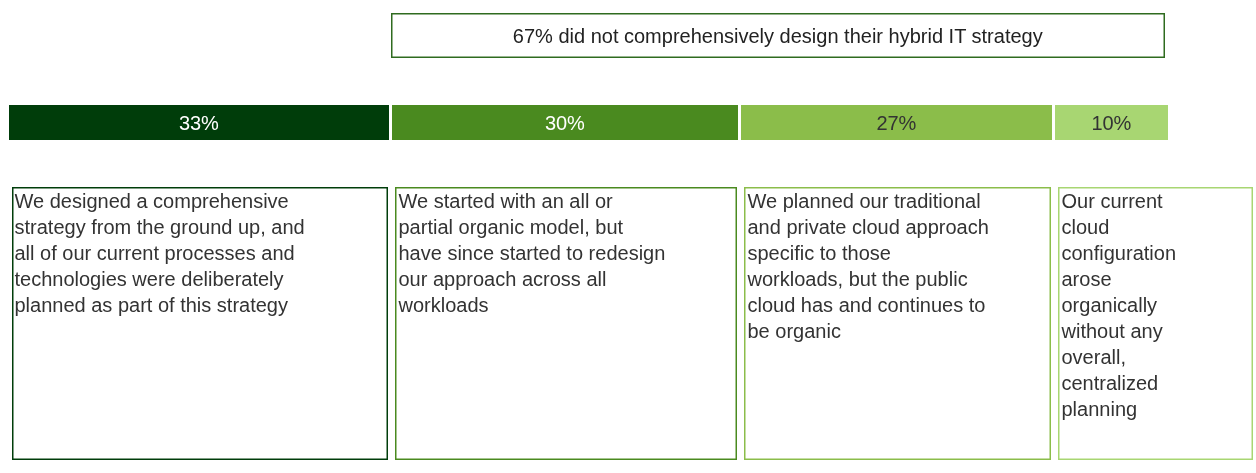  I want to click on data-label: 27%, so click(896, 122).